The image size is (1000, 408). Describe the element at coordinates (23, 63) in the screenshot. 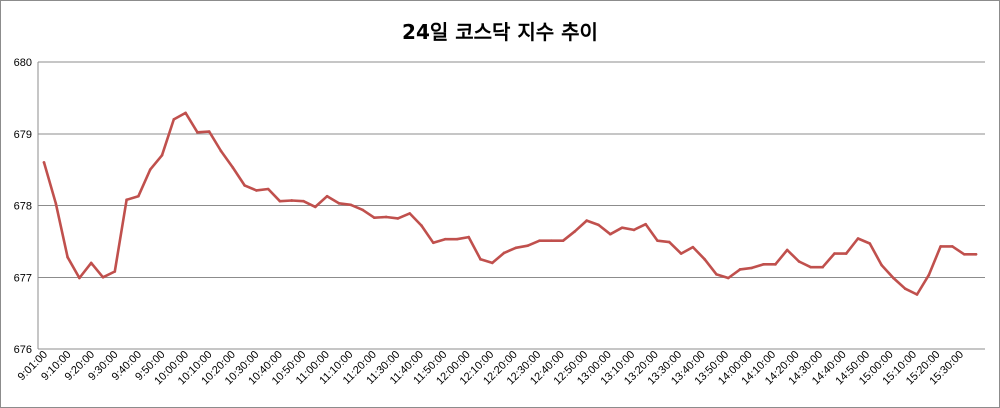

I see `y-tick-label: 680` at that location.